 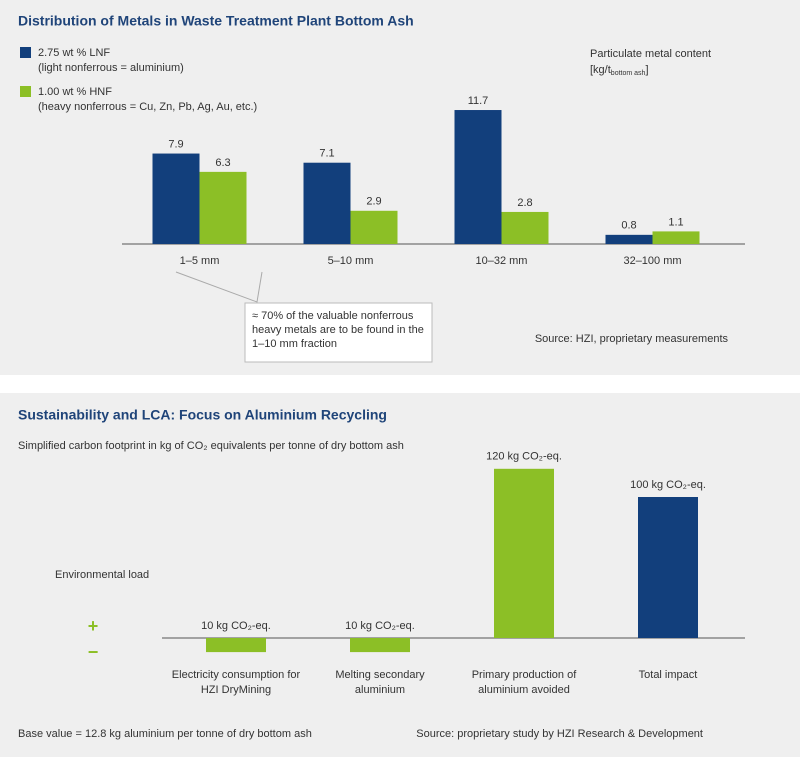 I want to click on value-label: 7.1, so click(x=326, y=154).